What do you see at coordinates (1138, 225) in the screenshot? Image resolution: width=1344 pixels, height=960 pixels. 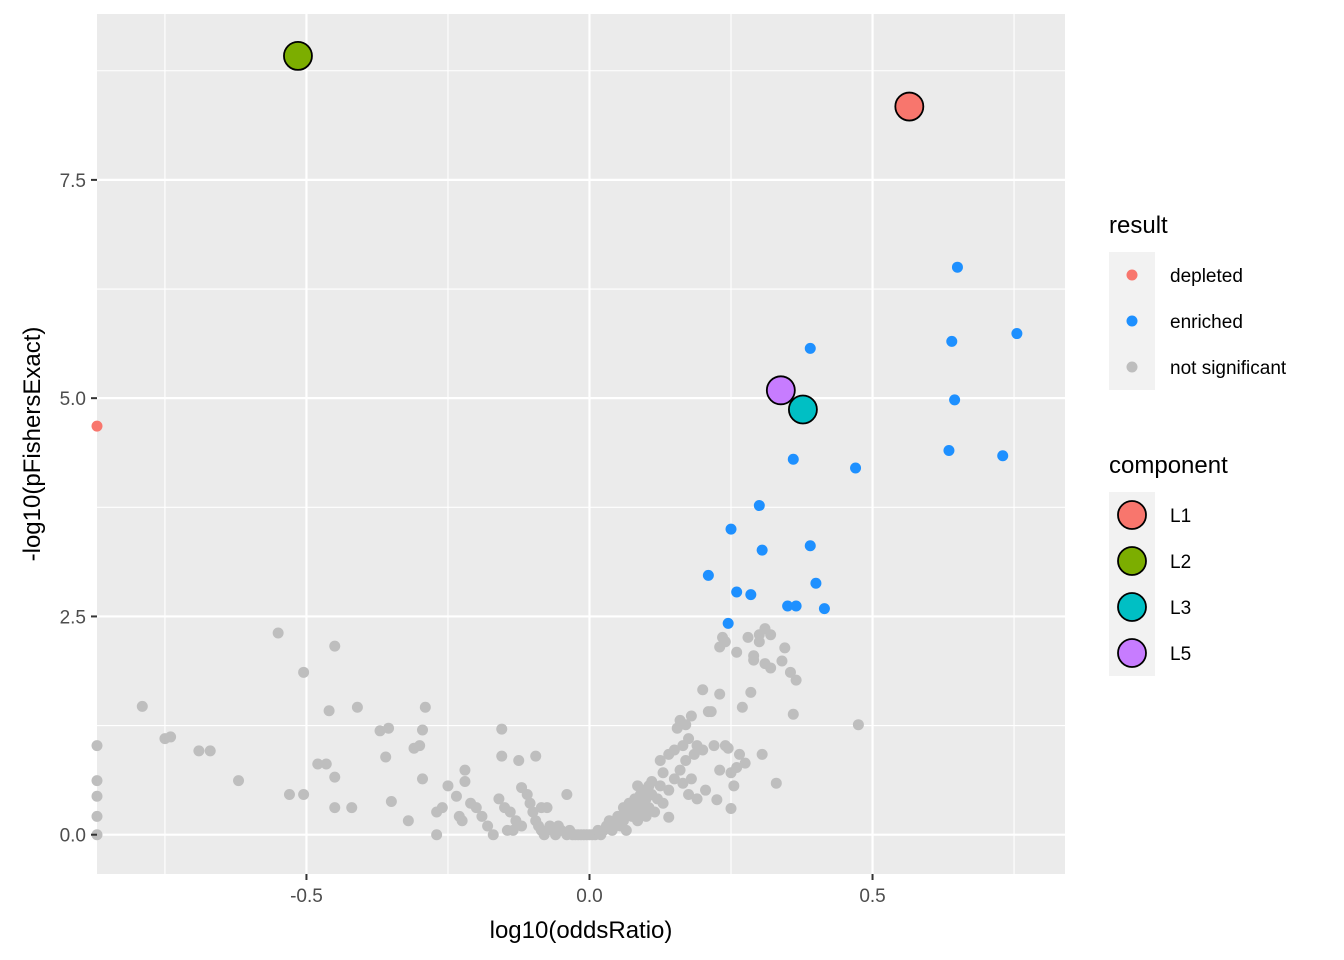 I see `legend-title: result` at bounding box center [1138, 225].